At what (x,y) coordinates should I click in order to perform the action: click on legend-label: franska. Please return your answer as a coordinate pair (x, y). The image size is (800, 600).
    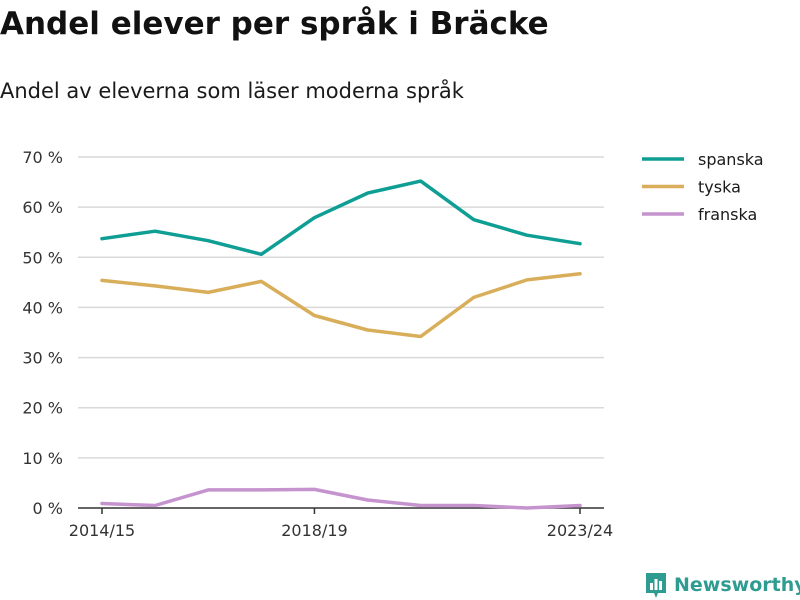
    Looking at the image, I should click on (727, 214).